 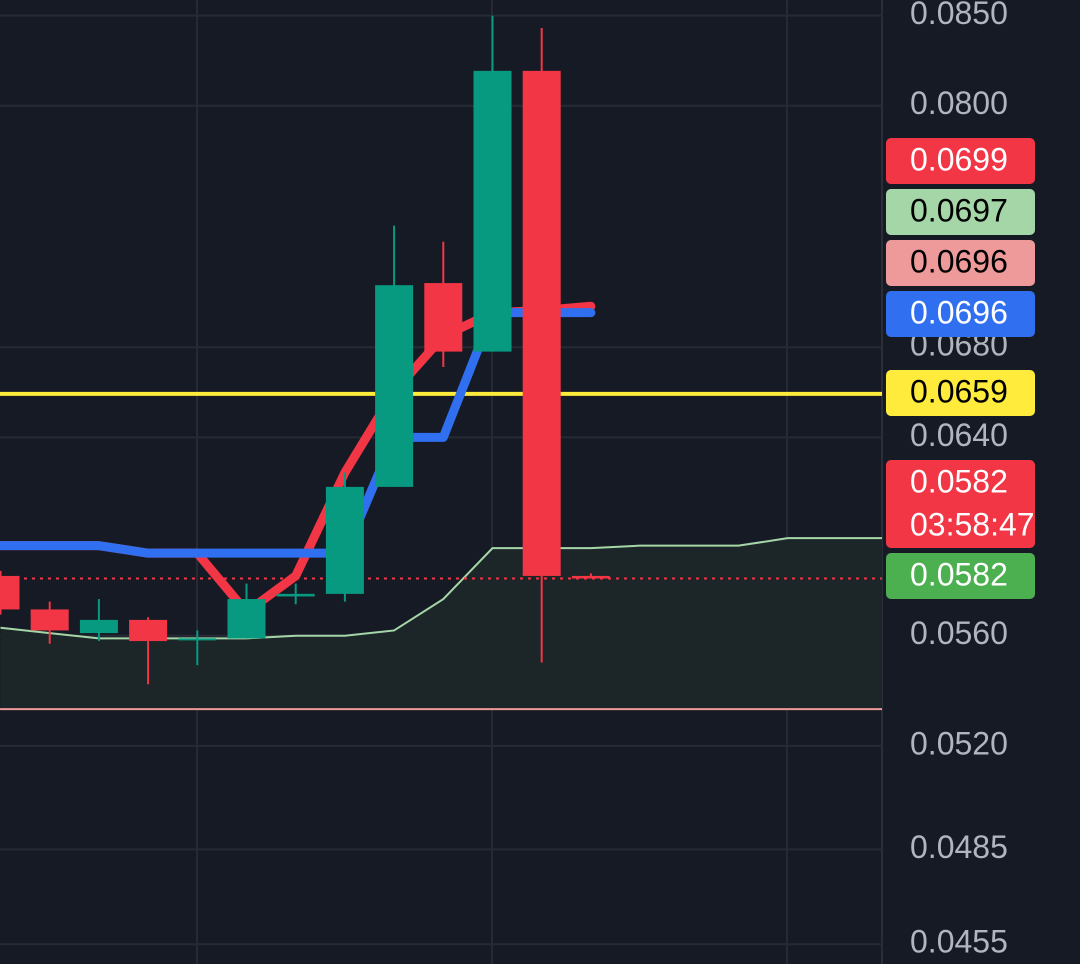 What do you see at coordinates (959, 942) in the screenshot?
I see `y-tick-label: 0.0455` at bounding box center [959, 942].